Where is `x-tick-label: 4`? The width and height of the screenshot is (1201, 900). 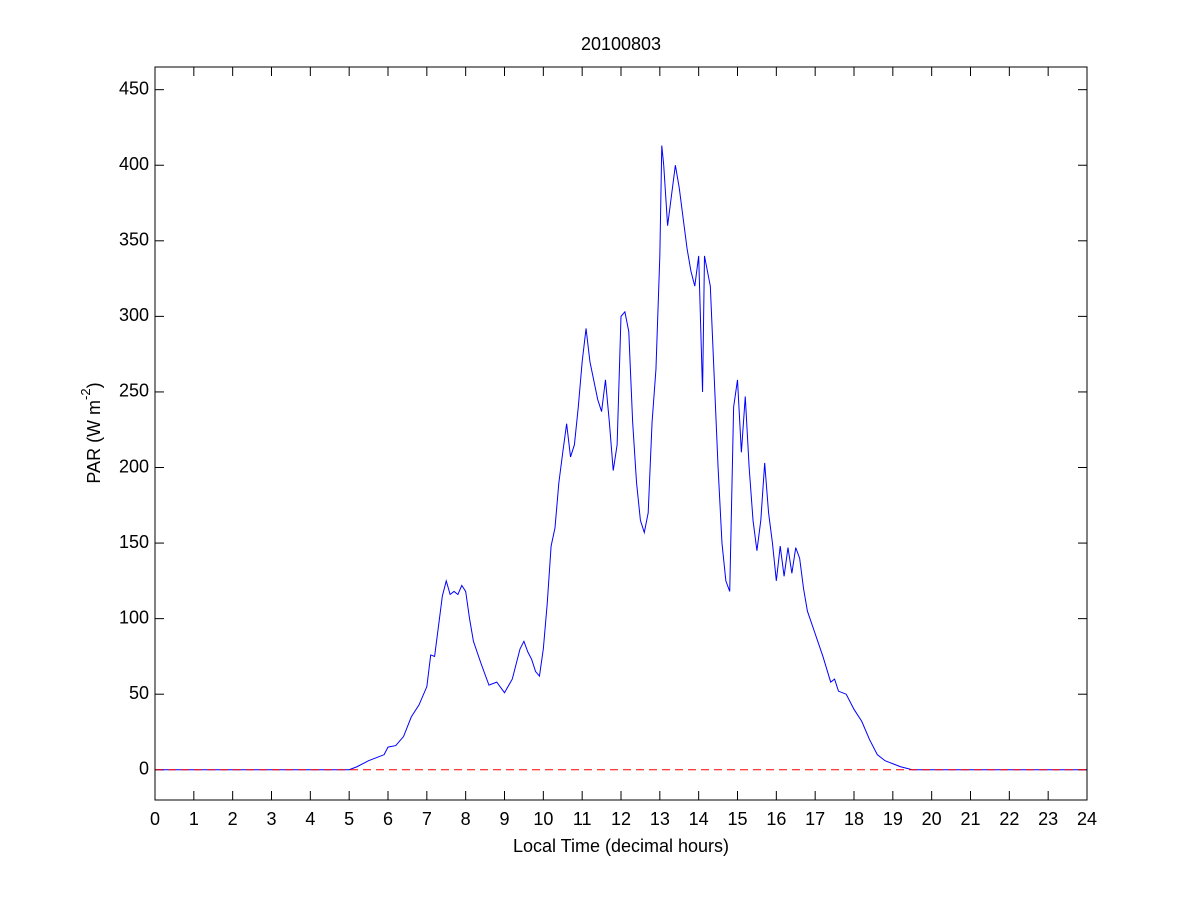
x-tick-label: 4 is located at coordinates (310, 819).